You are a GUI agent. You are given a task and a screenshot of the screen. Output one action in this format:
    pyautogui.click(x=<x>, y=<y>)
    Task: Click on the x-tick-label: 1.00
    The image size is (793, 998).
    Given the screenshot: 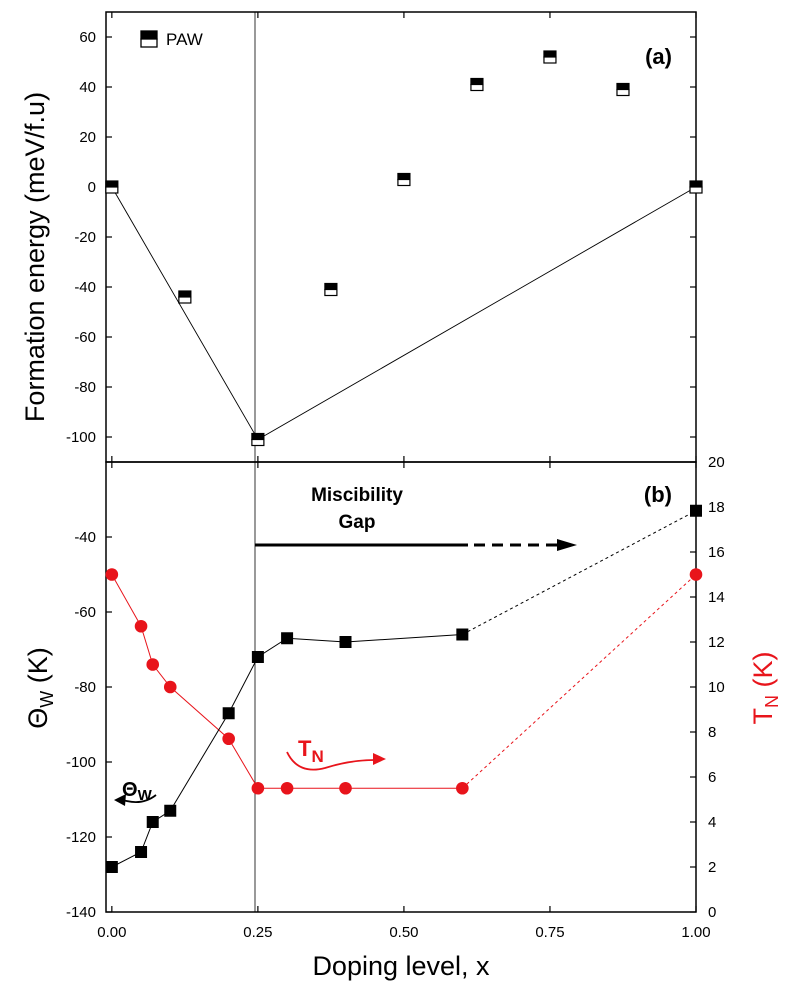 What is the action you would take?
    pyautogui.click(x=695, y=932)
    